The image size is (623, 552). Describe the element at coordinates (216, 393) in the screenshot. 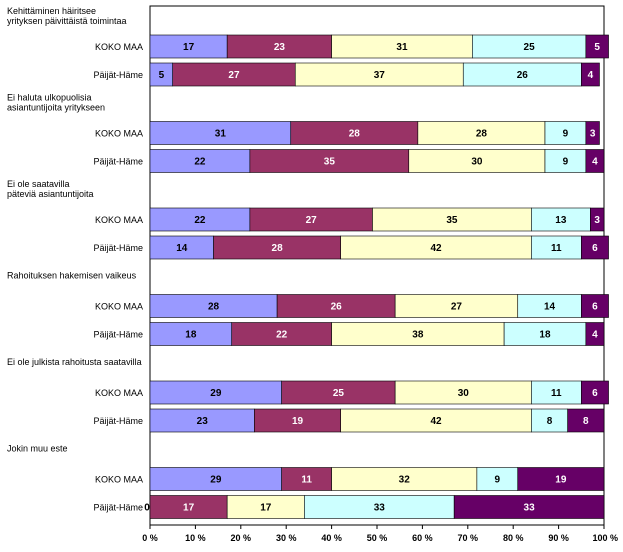

I see `data-label: 29` at that location.